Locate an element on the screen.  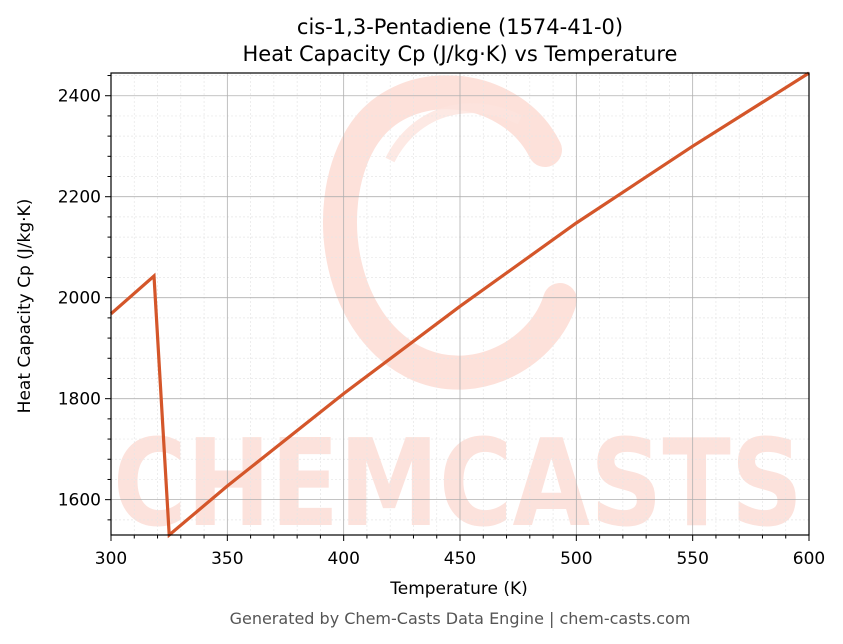
y-axis-ticks: 1600 1800 2000 2200 2400 is located at coordinates (84, 298).